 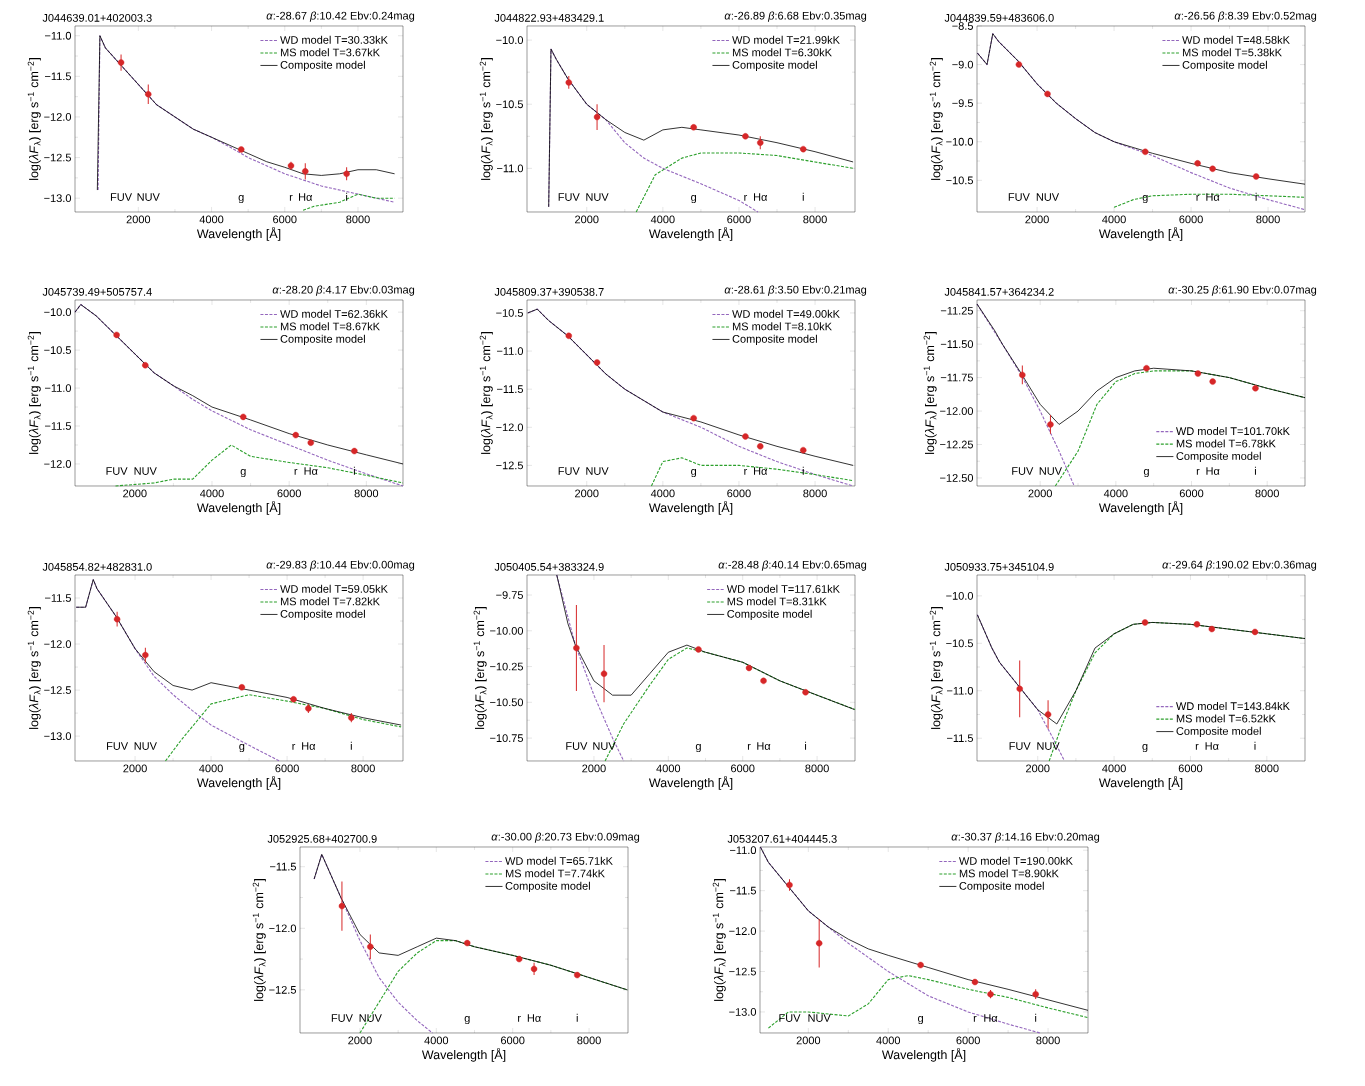 I want to click on legend-label: WD model T=65.71kK, so click(x=559, y=860).